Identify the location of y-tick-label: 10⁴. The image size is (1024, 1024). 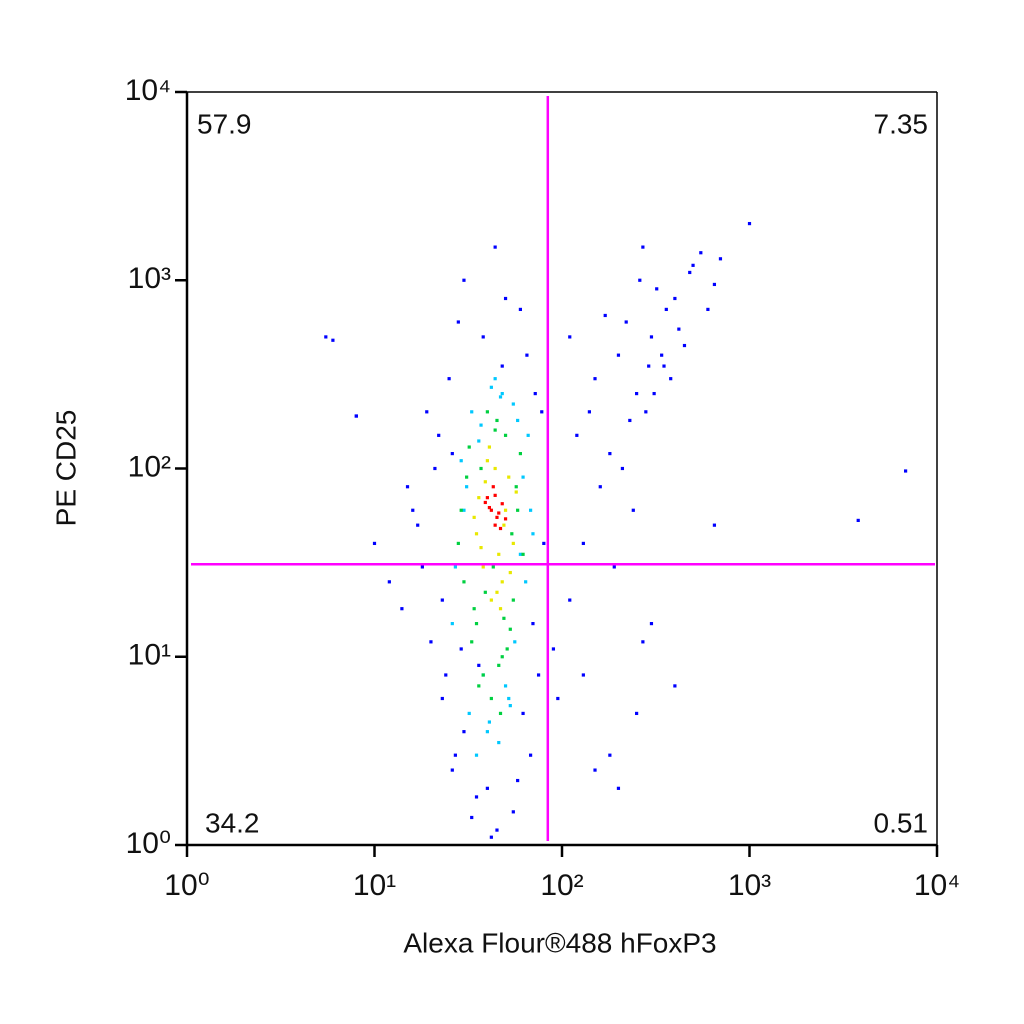
(148, 90).